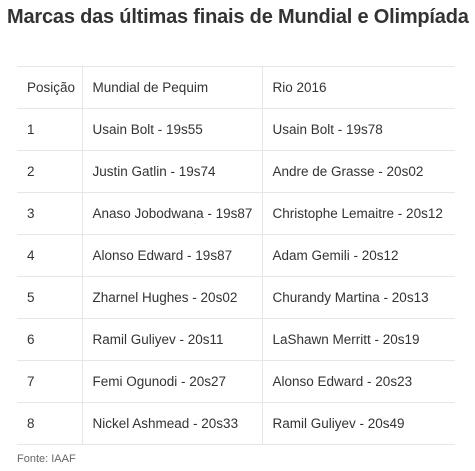  What do you see at coordinates (49, 339) in the screenshot?
I see `cell-position: 6` at bounding box center [49, 339].